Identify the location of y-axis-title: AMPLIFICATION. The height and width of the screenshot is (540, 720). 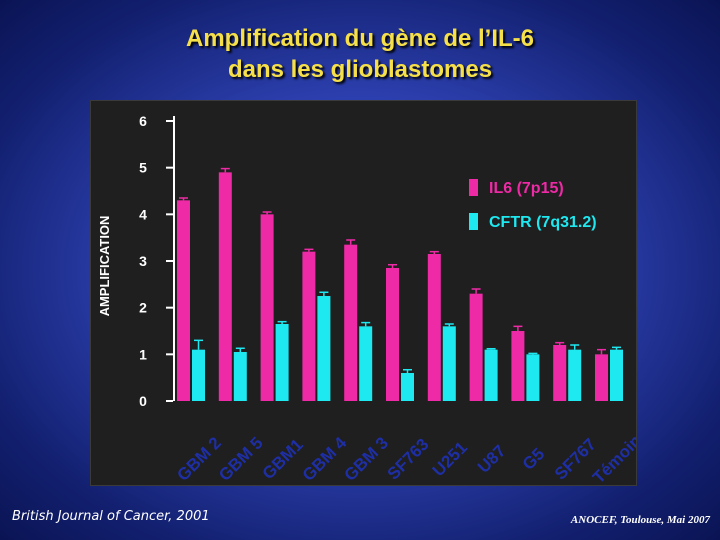
(104, 266).